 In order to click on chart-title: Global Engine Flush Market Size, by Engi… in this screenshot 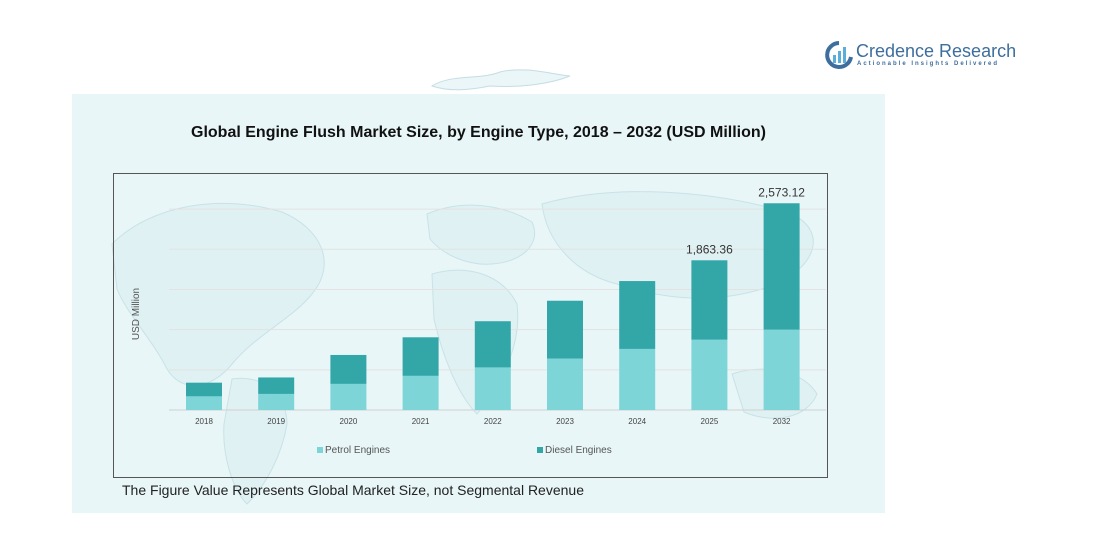, I will do `click(478, 132)`.